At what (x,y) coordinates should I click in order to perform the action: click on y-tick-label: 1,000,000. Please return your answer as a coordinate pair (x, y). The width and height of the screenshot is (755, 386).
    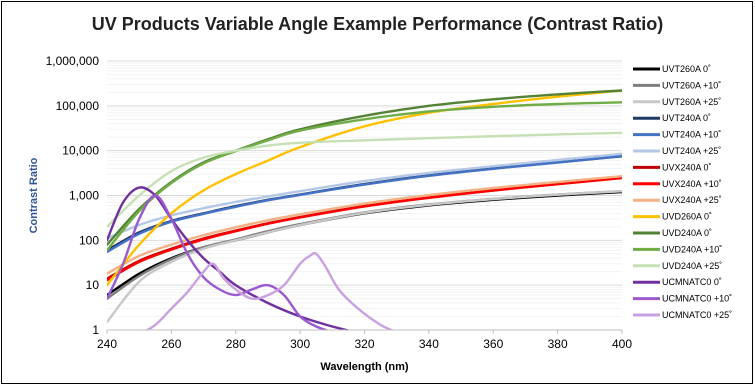
    Looking at the image, I should click on (73, 61).